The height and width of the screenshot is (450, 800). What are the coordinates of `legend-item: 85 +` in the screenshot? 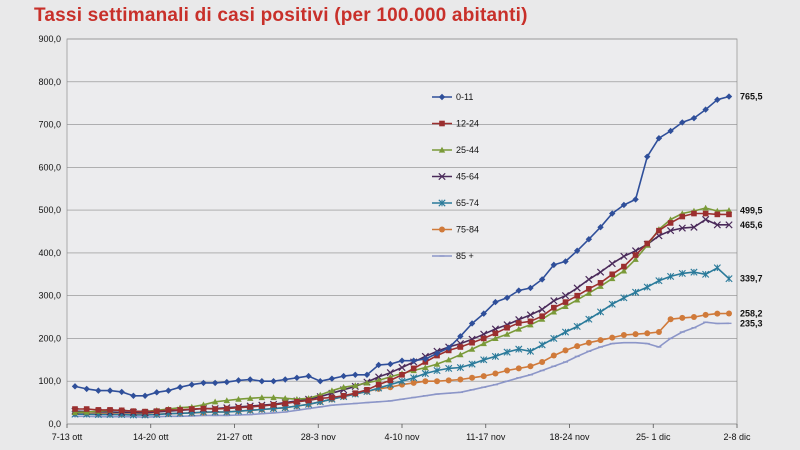 It's located at (453, 256).